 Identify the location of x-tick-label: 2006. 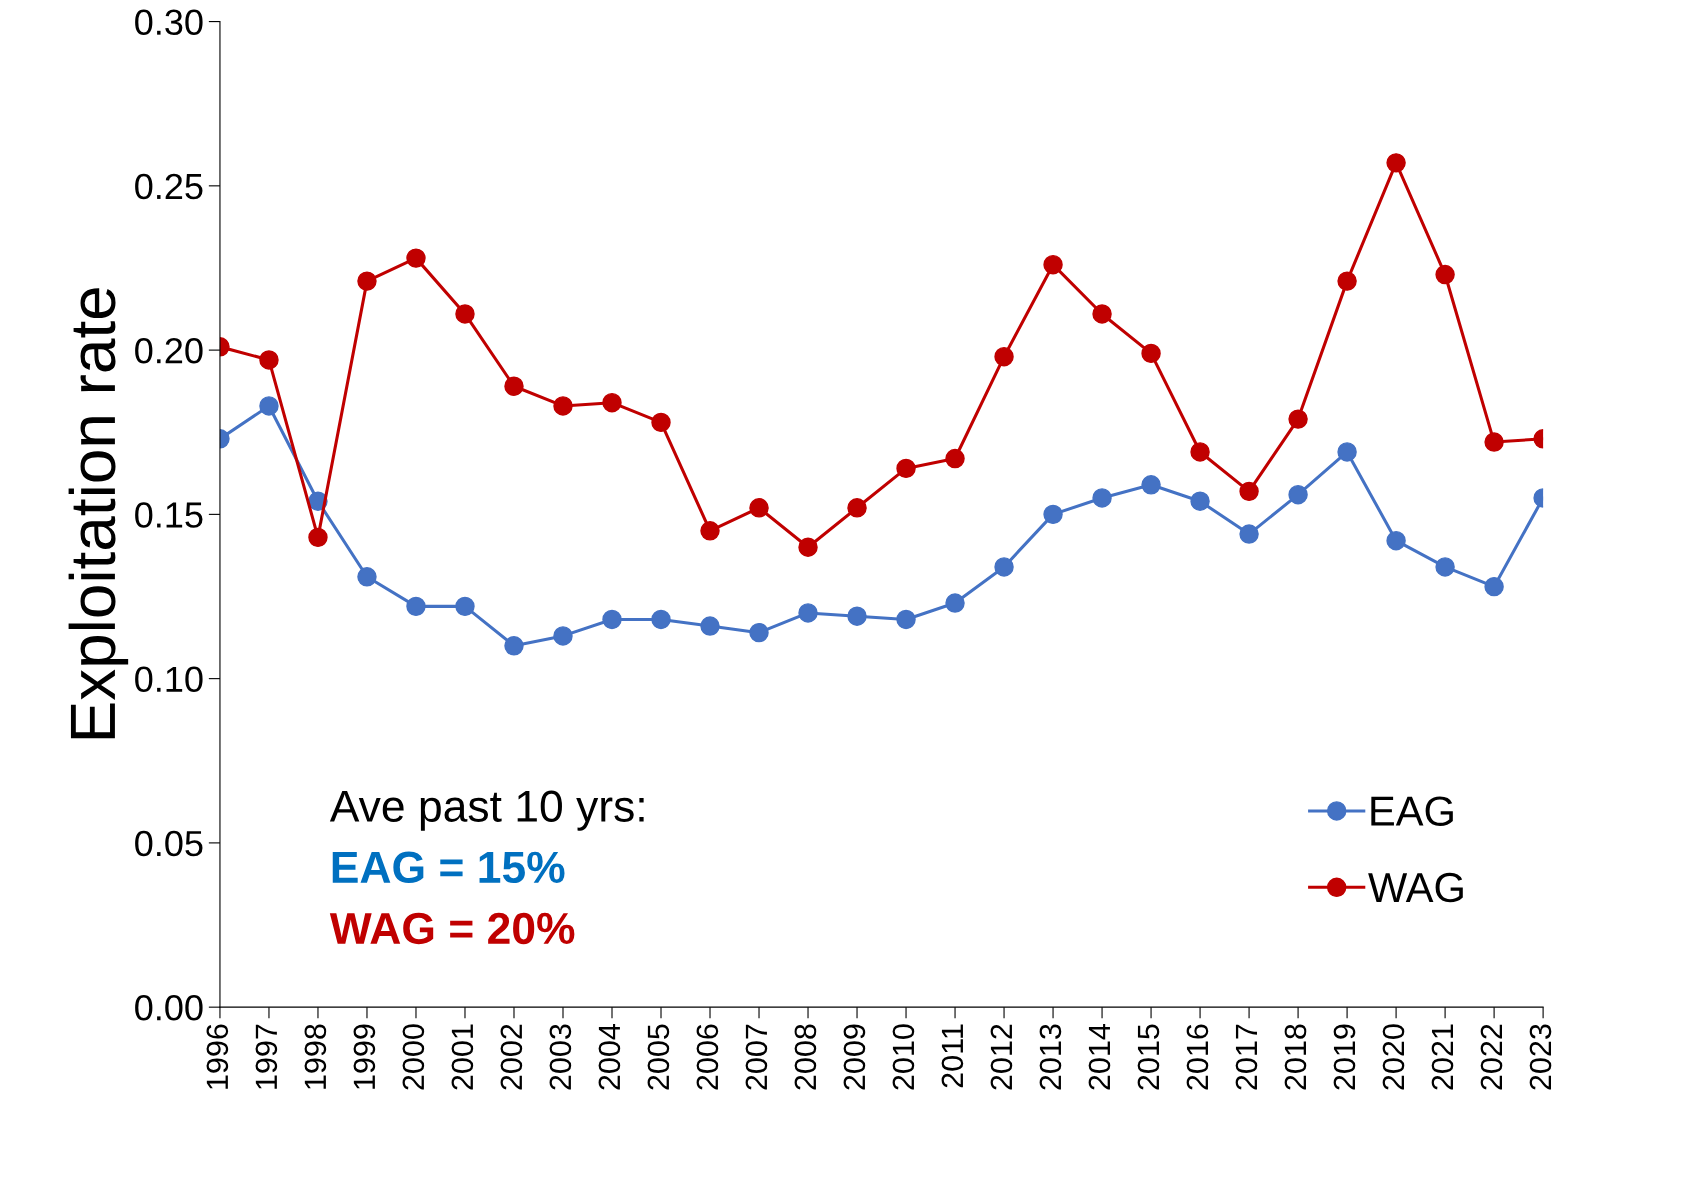
(707, 1057).